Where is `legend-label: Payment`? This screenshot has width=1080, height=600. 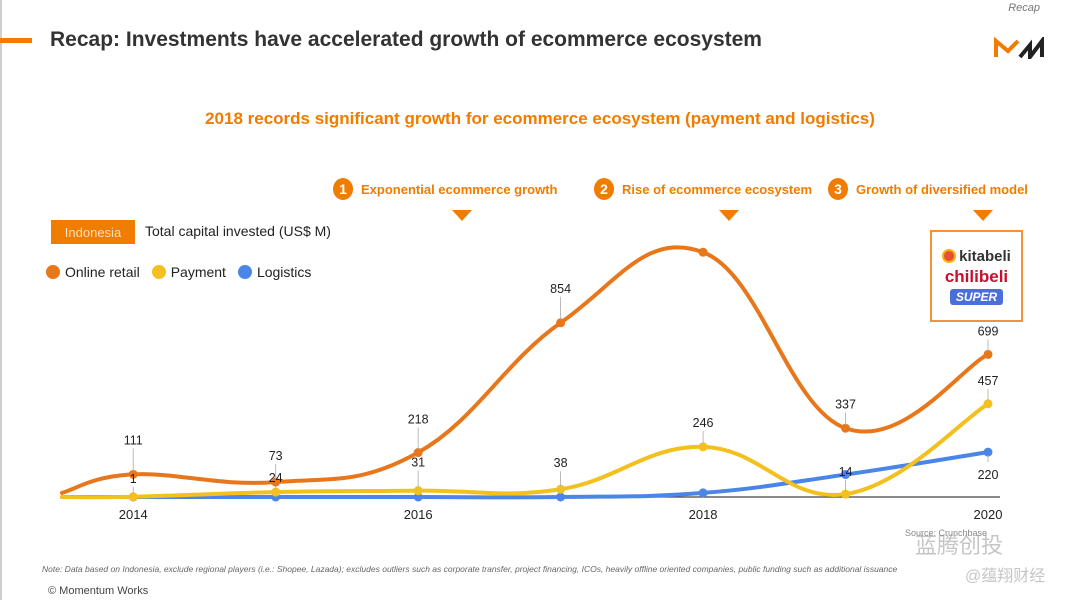 legend-label: Payment is located at coordinates (198, 272).